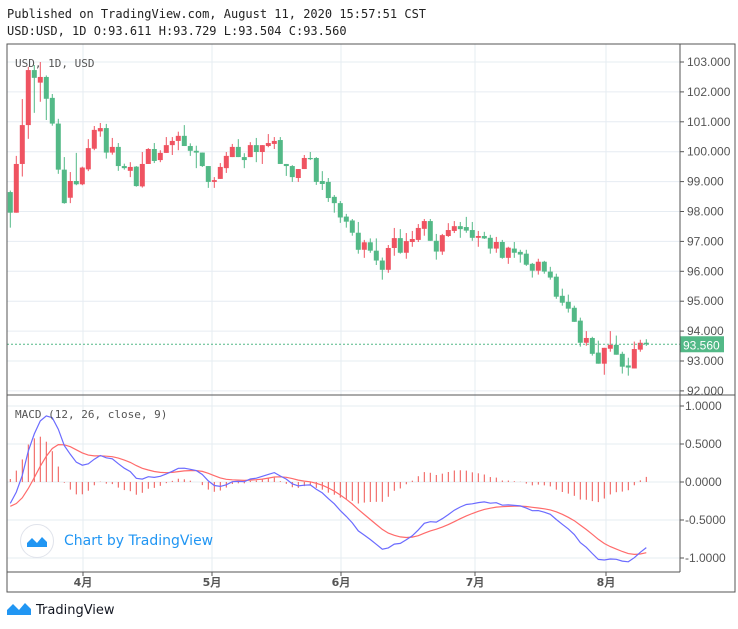  I want to click on time-tick-label: 4月, so click(83, 582).